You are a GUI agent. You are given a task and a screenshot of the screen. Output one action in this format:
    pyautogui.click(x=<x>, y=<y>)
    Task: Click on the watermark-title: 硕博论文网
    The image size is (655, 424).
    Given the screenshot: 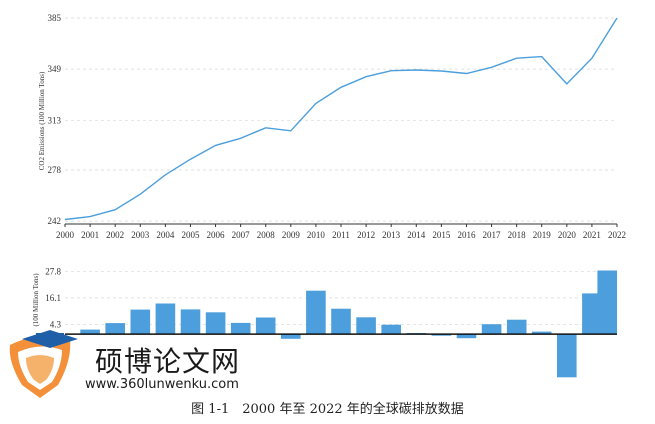 What is the action you would take?
    pyautogui.click(x=168, y=361)
    